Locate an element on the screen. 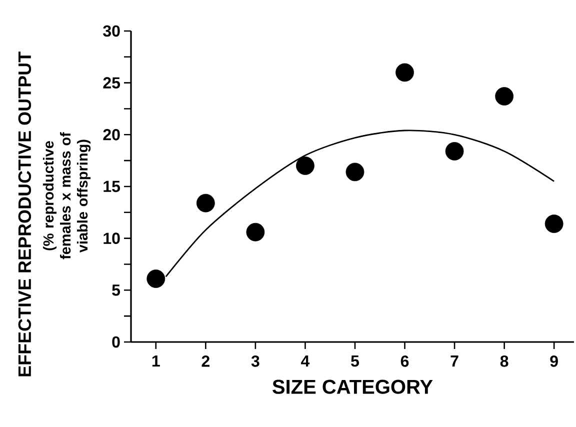 Image resolution: width=576 pixels, height=427 pixels. y-tick-label: 15 is located at coordinates (112, 186).